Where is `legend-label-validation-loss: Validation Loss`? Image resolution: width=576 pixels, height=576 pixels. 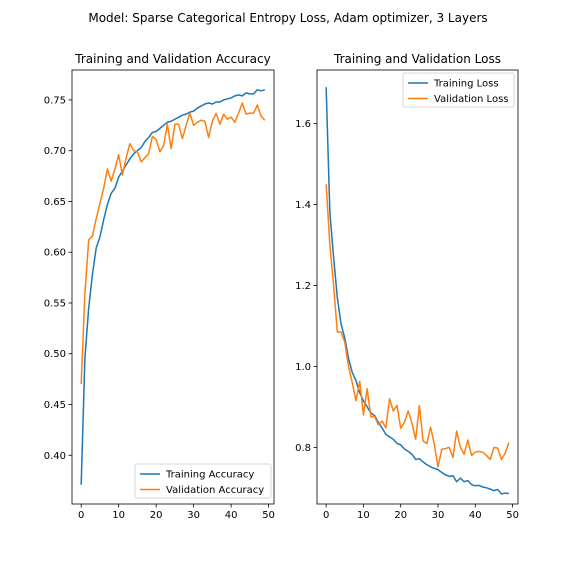 legend-label-validation-loss: Validation Loss is located at coordinates (471, 99).